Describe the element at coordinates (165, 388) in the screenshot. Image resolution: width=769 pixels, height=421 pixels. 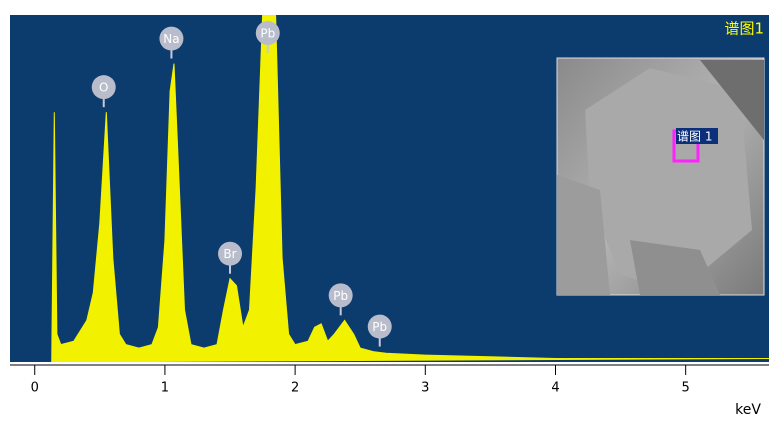
I see `x-tick-label: 1` at that location.